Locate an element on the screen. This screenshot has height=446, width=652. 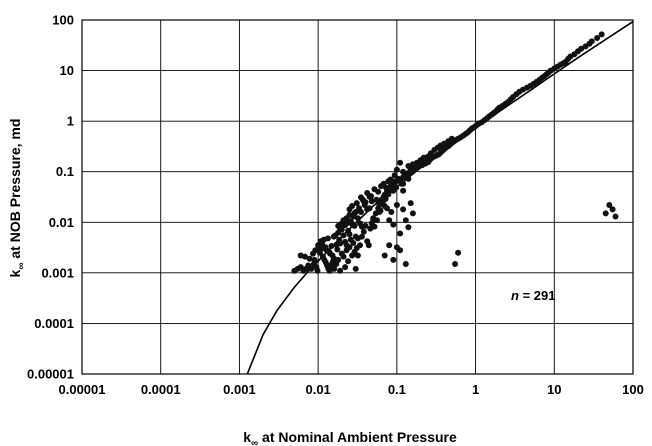
y-tick-label: 1 is located at coordinates (70, 121).